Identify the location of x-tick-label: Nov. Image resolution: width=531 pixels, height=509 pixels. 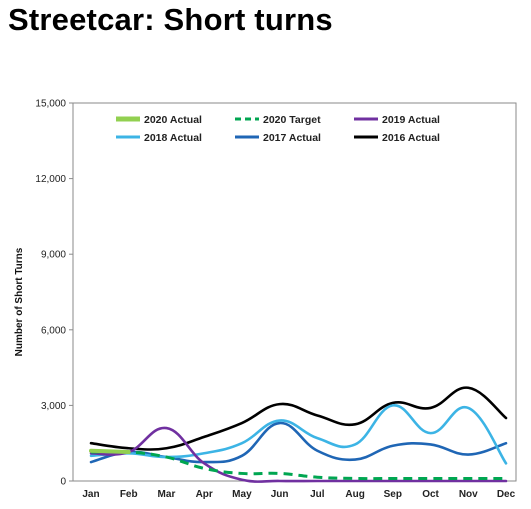
(468, 494).